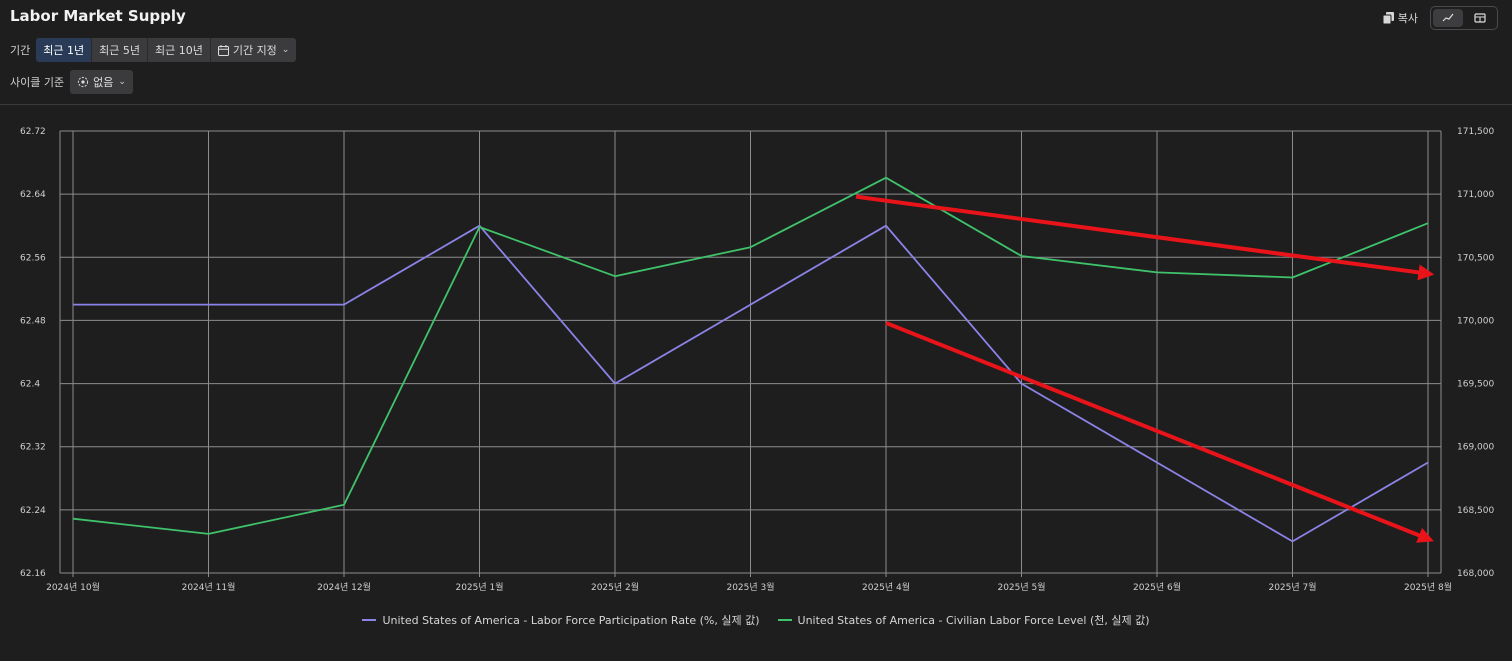 The height and width of the screenshot is (661, 1512). What do you see at coordinates (1464, 18) in the screenshot?
I see `view-toggle` at bounding box center [1464, 18].